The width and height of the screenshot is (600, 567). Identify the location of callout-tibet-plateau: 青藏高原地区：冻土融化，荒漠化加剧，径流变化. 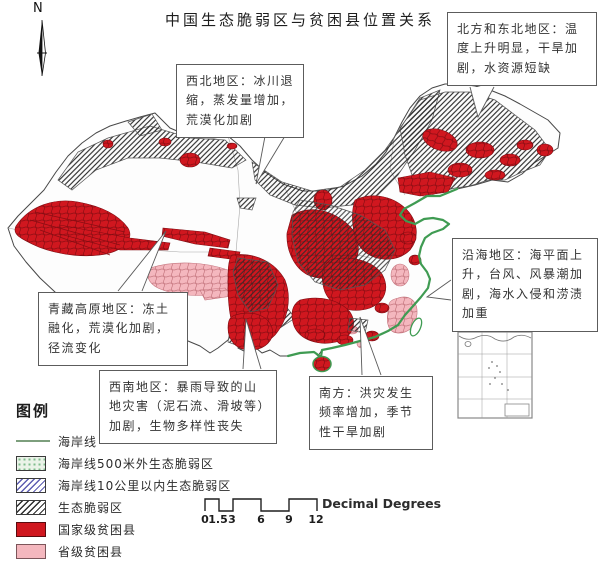
(113, 329).